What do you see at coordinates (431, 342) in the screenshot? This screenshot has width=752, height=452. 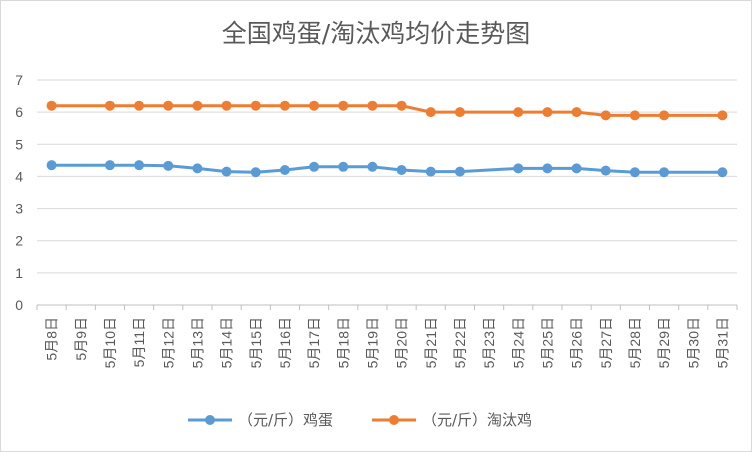 I see `x-tick-label: 5月21日` at bounding box center [431, 342].